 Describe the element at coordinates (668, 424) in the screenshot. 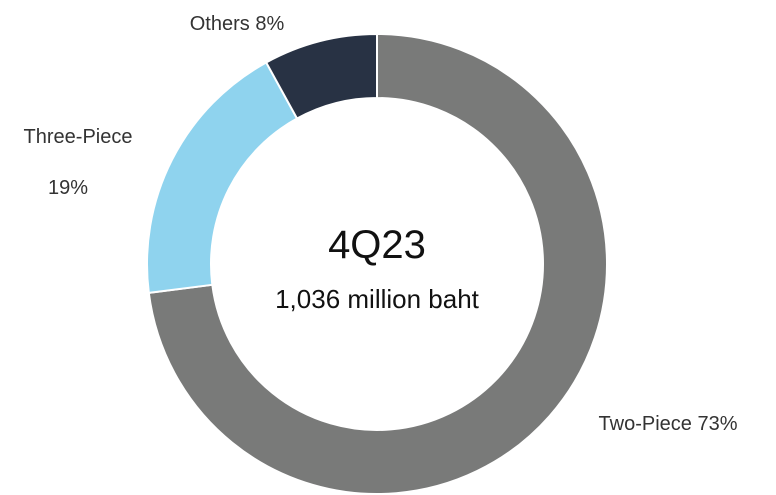

I see `label-two-piece: Two-Piece 73%` at that location.